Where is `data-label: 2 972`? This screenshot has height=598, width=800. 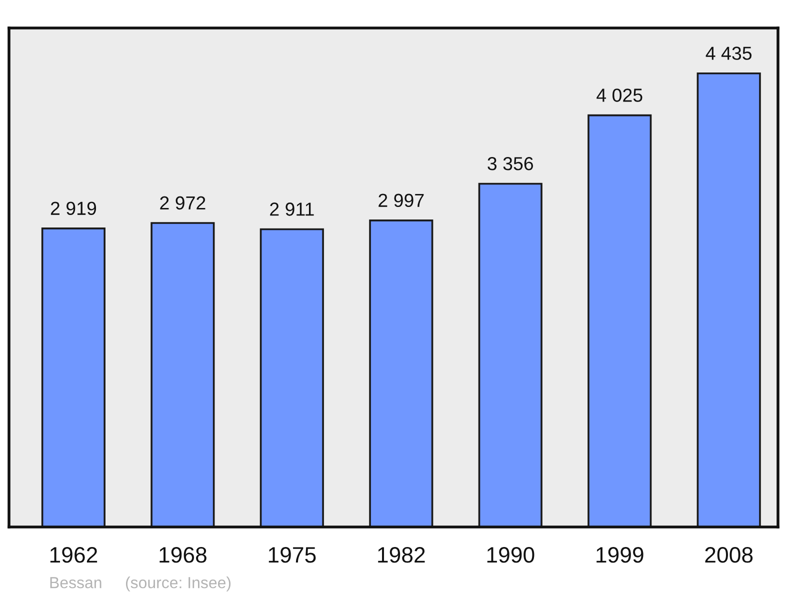 data-label: 2 972 is located at coordinates (183, 203).